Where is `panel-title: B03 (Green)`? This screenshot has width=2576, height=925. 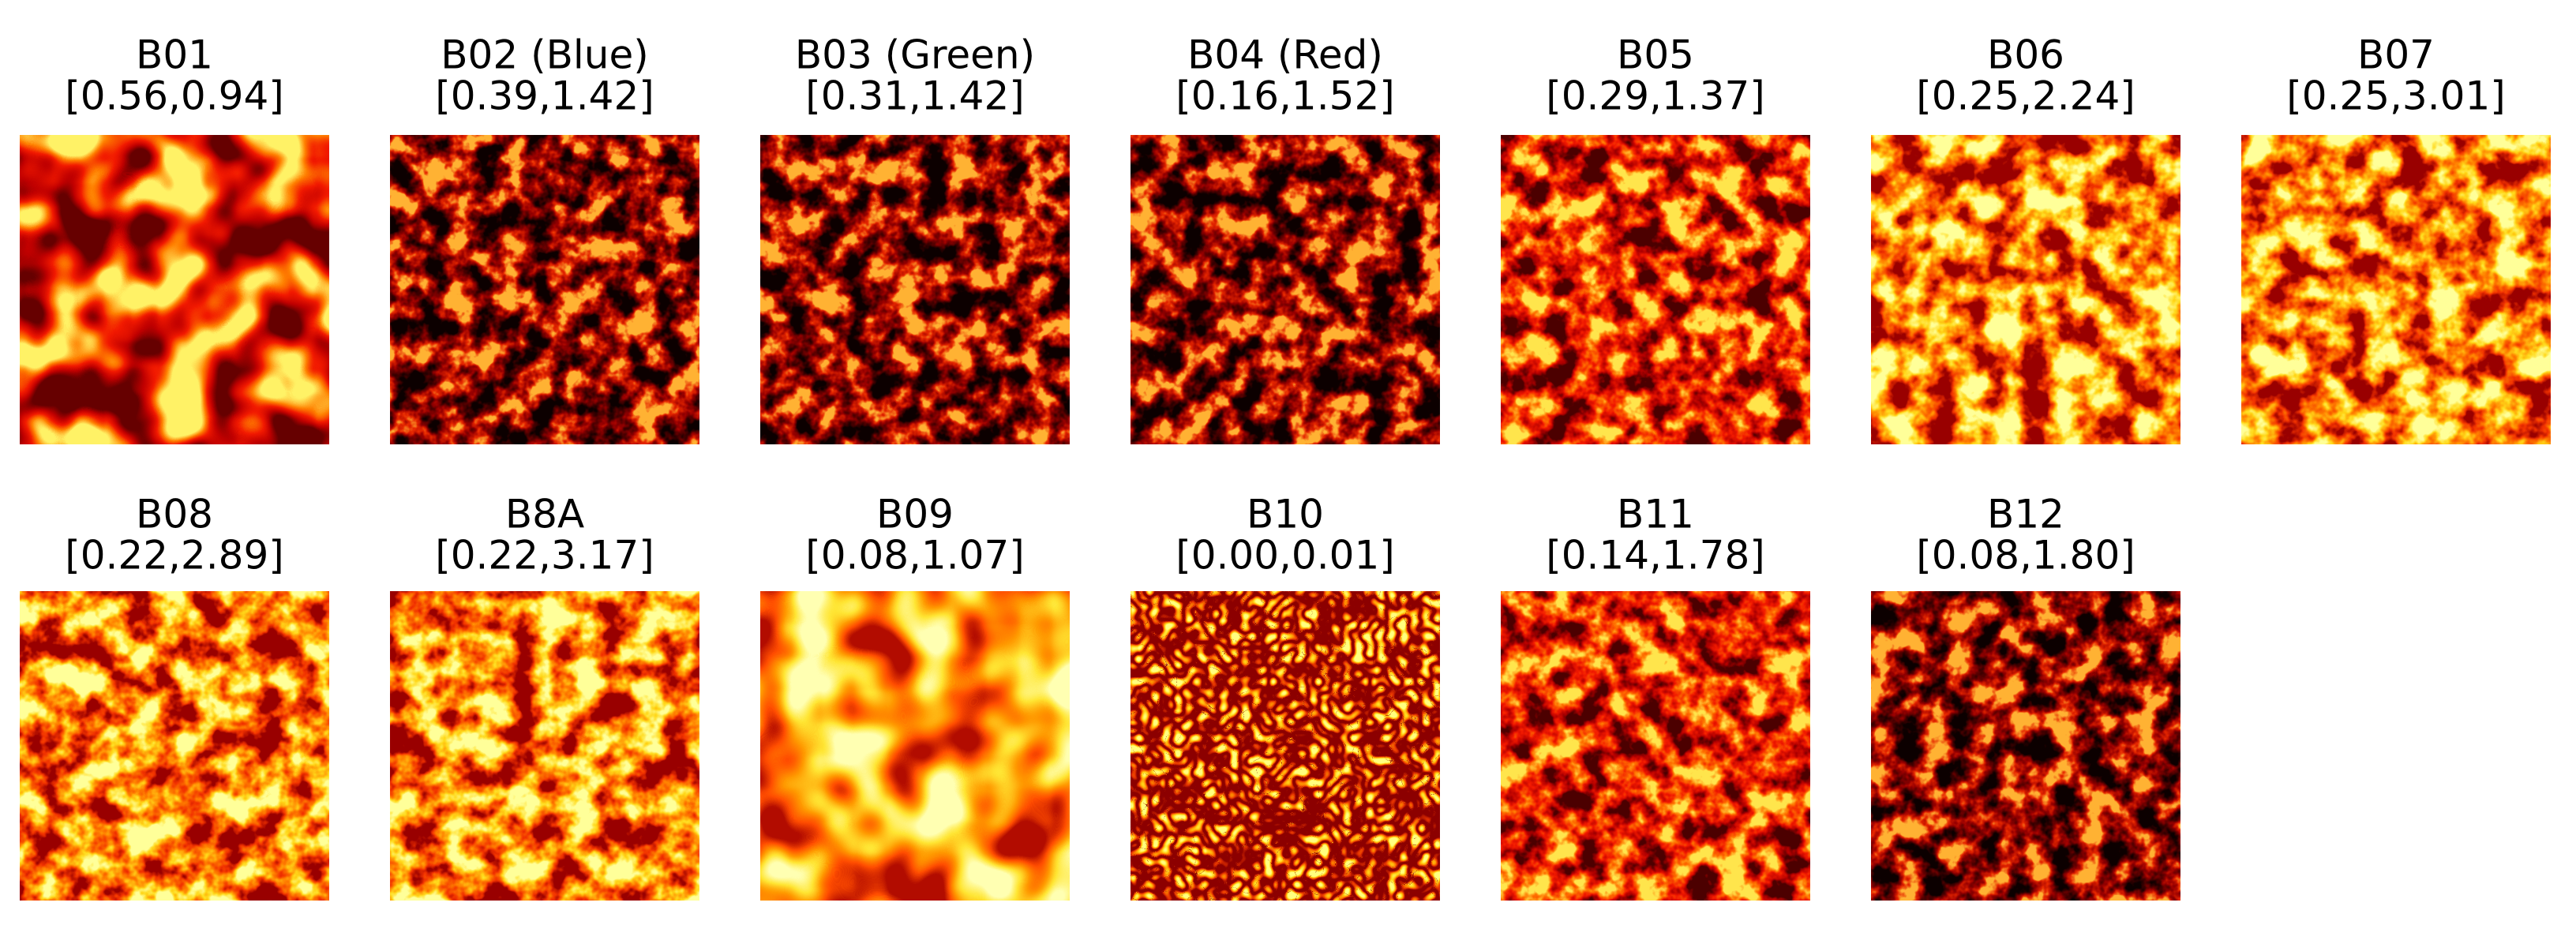
panel-title: B03 (Green) is located at coordinates (915, 55).